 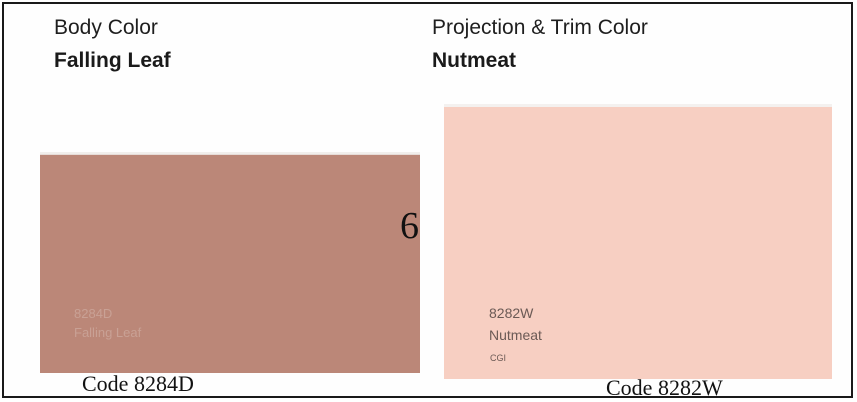 What do you see at coordinates (409, 226) in the screenshot?
I see `page-number: 6` at bounding box center [409, 226].